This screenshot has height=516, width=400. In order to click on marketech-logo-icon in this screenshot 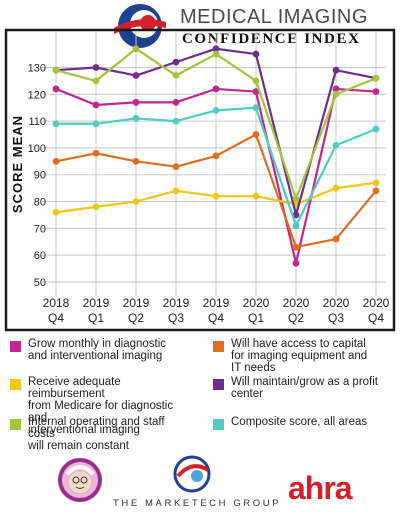, I will do `click(192, 474)`.